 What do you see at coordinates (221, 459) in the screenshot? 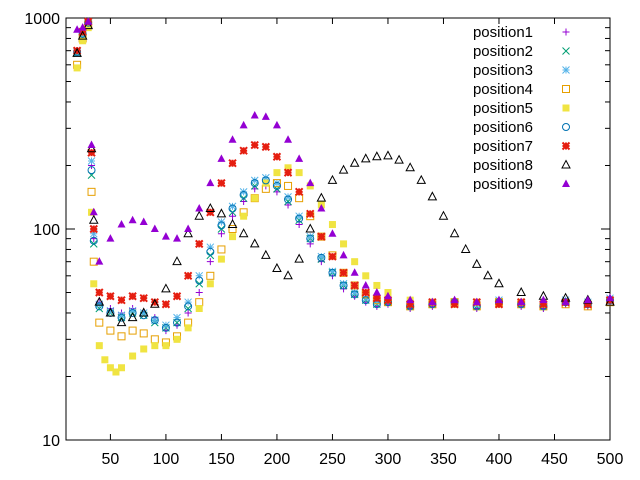
I see `x-tick-label: 150` at bounding box center [221, 459].